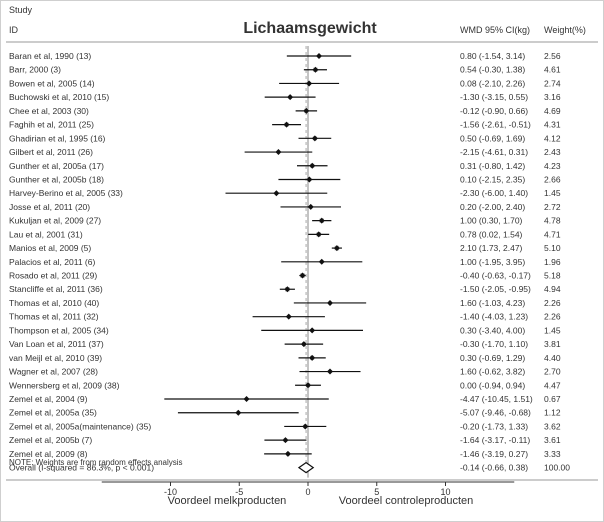  I want to click on xlabel-right: Voordeel controleproducten, so click(406, 501).